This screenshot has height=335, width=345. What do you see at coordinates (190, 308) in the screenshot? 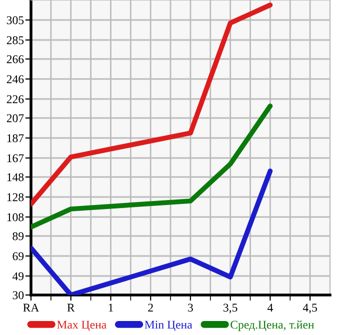
I see `x-tick-label: 3` at bounding box center [190, 308].